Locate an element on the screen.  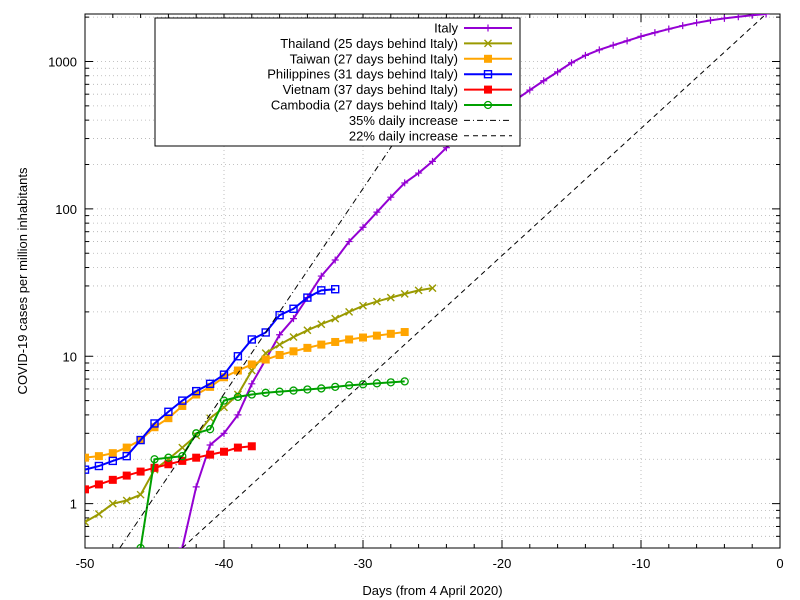
y-axis-label: COVID-19 cases per million inhabitants is located at coordinates (22, 280).